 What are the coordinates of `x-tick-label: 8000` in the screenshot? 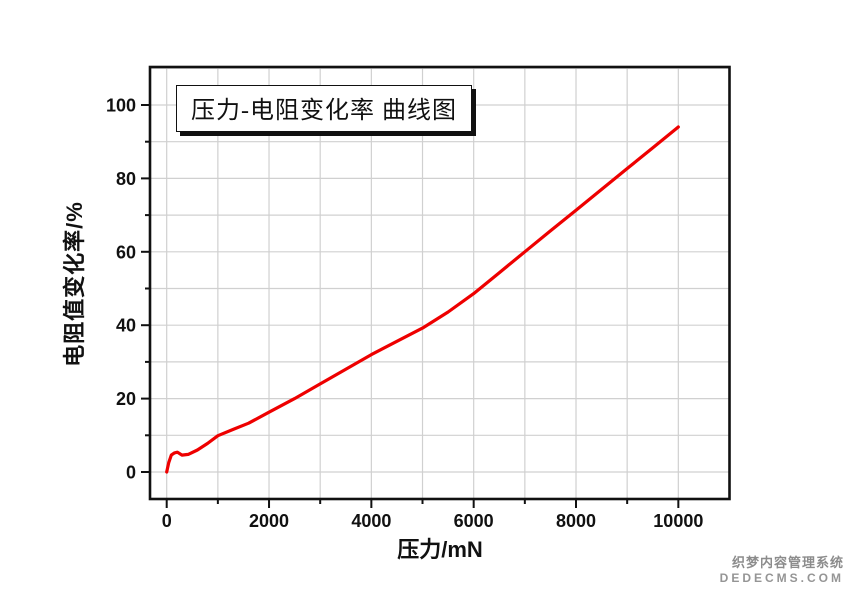 It's located at (576, 521).